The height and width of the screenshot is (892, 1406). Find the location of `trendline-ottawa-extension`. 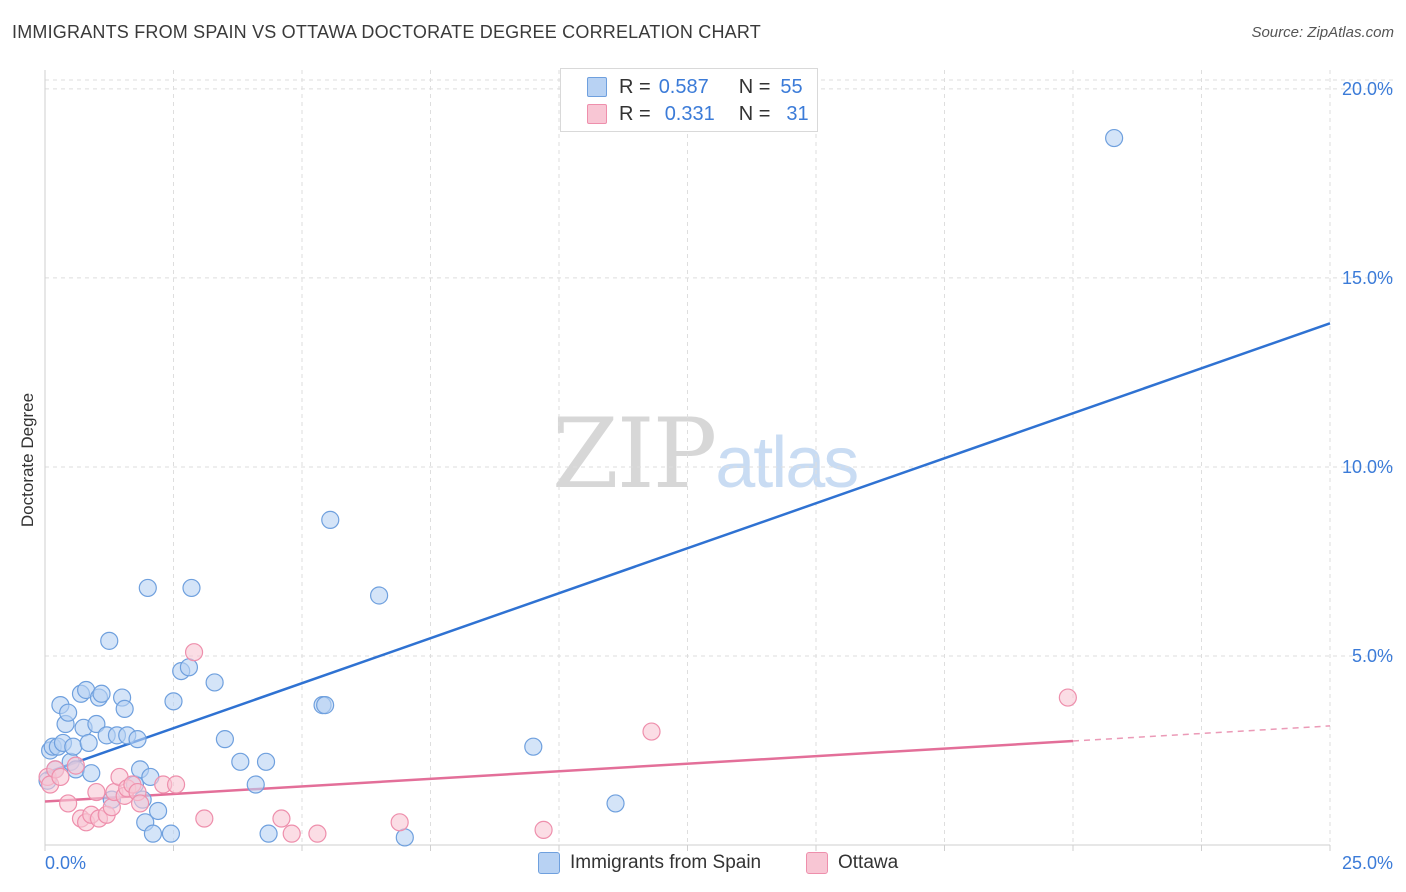

trendline-ottawa-extension is located at coordinates (1201, 733).